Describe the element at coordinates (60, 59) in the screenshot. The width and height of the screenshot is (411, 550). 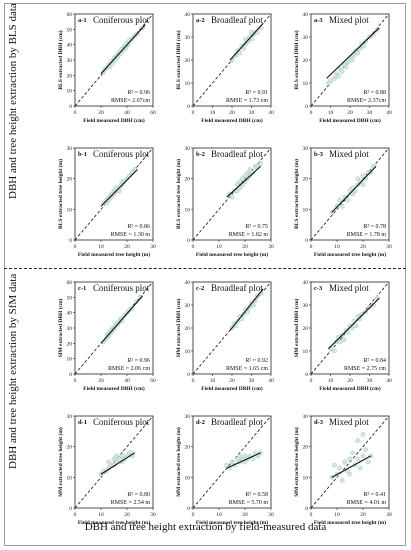
I see `panel-a-1-ylabel: BLS extracted DBH (cm)` at that location.